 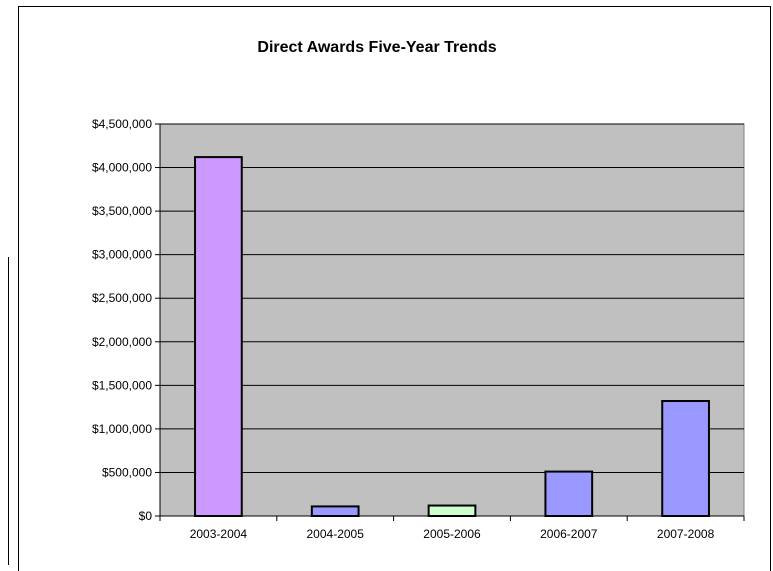 What do you see at coordinates (219, 534) in the screenshot?
I see `x-tick-label: 2003-2004` at bounding box center [219, 534].